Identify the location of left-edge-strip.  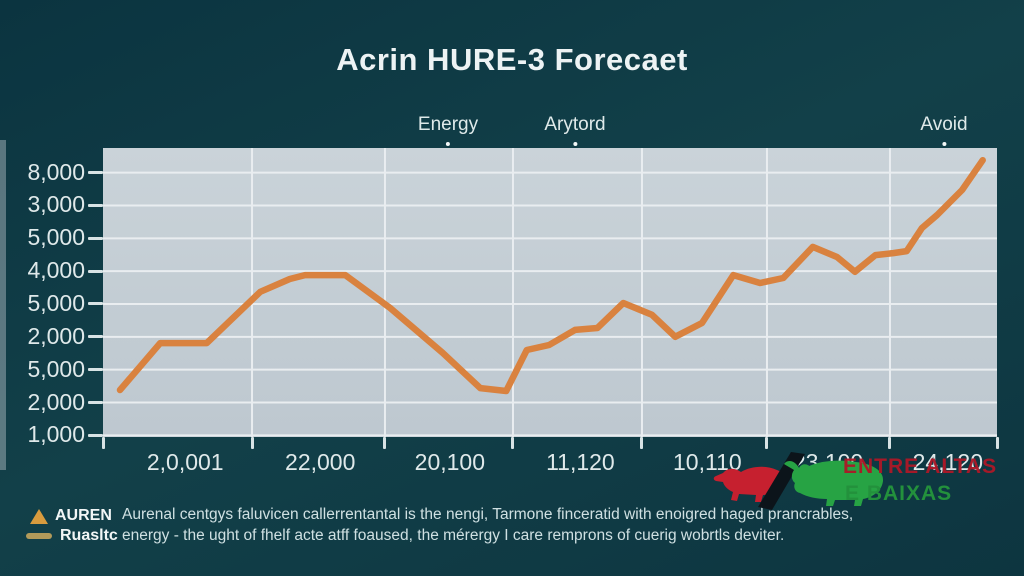
(3, 305).